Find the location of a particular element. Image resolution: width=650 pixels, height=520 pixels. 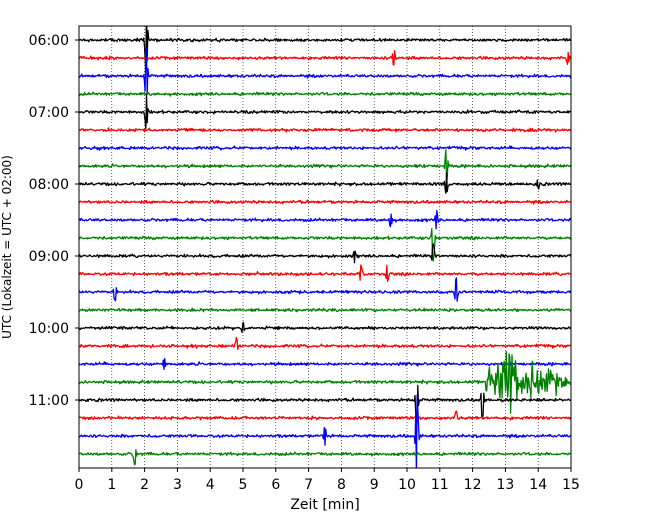

y-tick-label: 07:00 is located at coordinates (49, 113).